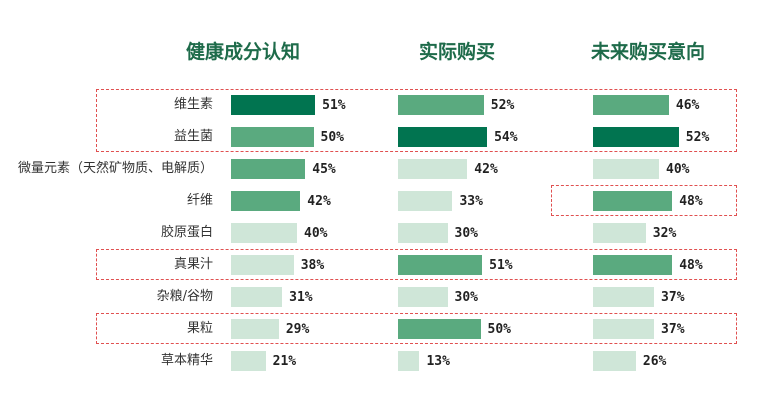  What do you see at coordinates (300, 297) in the screenshot?
I see `value-label-0-6: 31%` at bounding box center [300, 297].